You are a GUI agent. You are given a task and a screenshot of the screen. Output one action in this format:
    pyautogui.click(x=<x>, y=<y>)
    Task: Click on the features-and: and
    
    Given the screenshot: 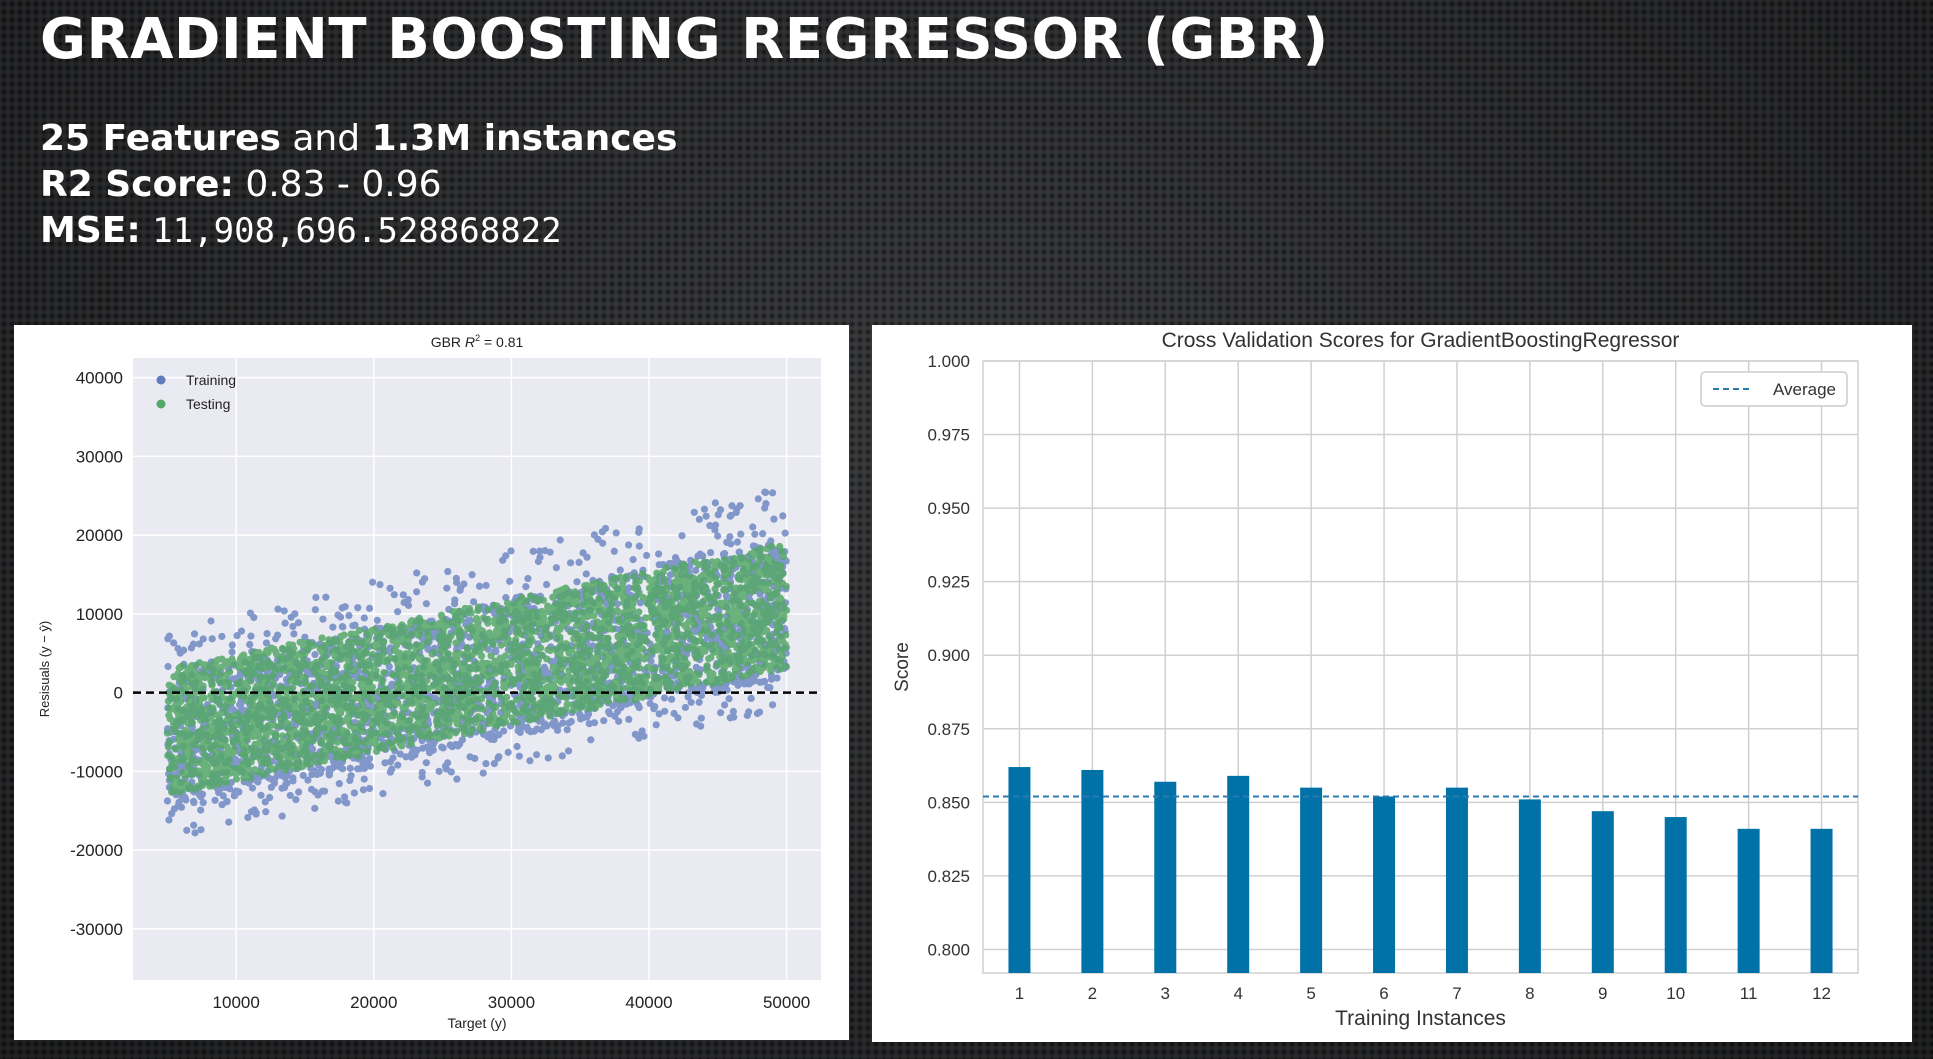 What is the action you would take?
    pyautogui.click(x=326, y=138)
    